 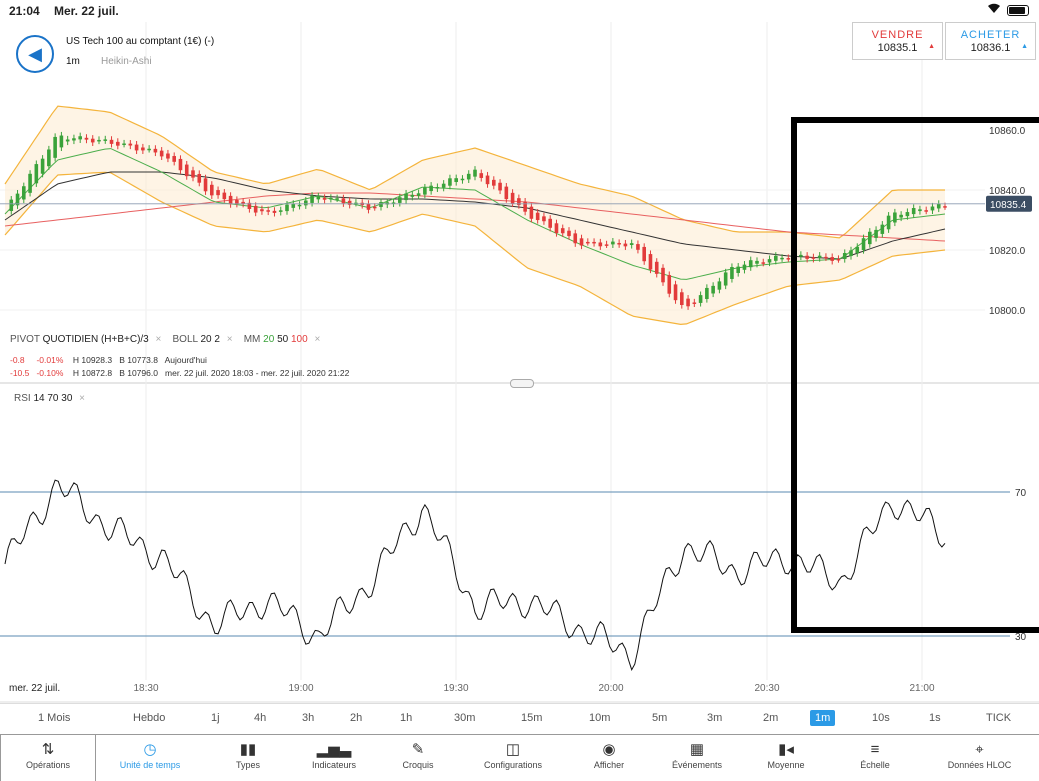 What do you see at coordinates (25, 339) in the screenshot?
I see `pivot-label: PIVOT` at bounding box center [25, 339].